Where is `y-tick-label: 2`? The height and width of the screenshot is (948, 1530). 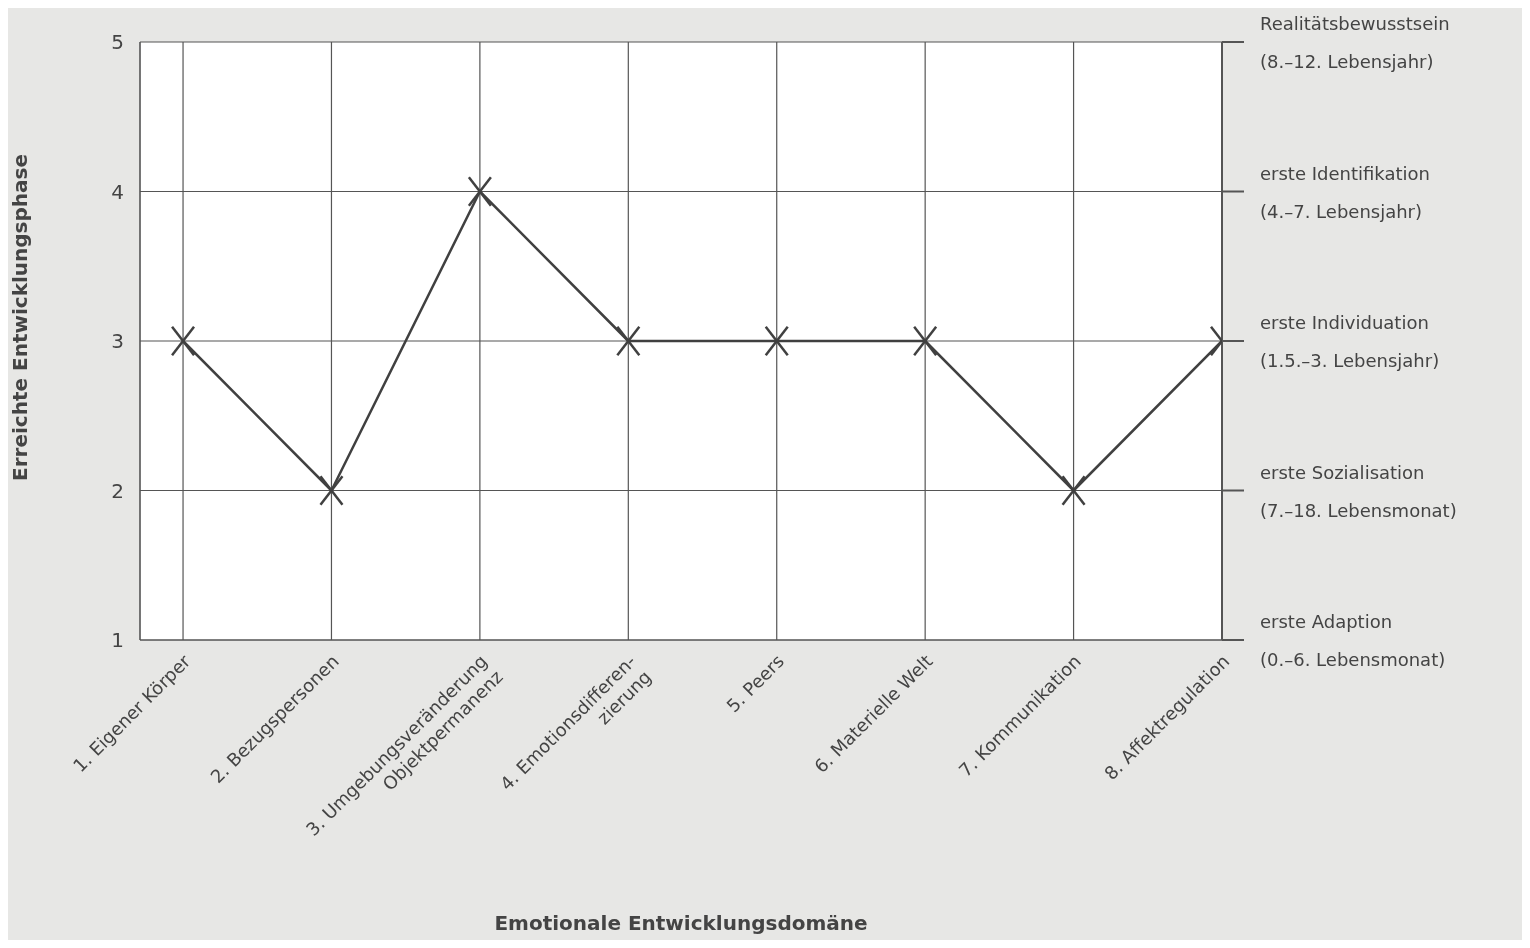 y-tick-label: 2 is located at coordinates (117, 490).